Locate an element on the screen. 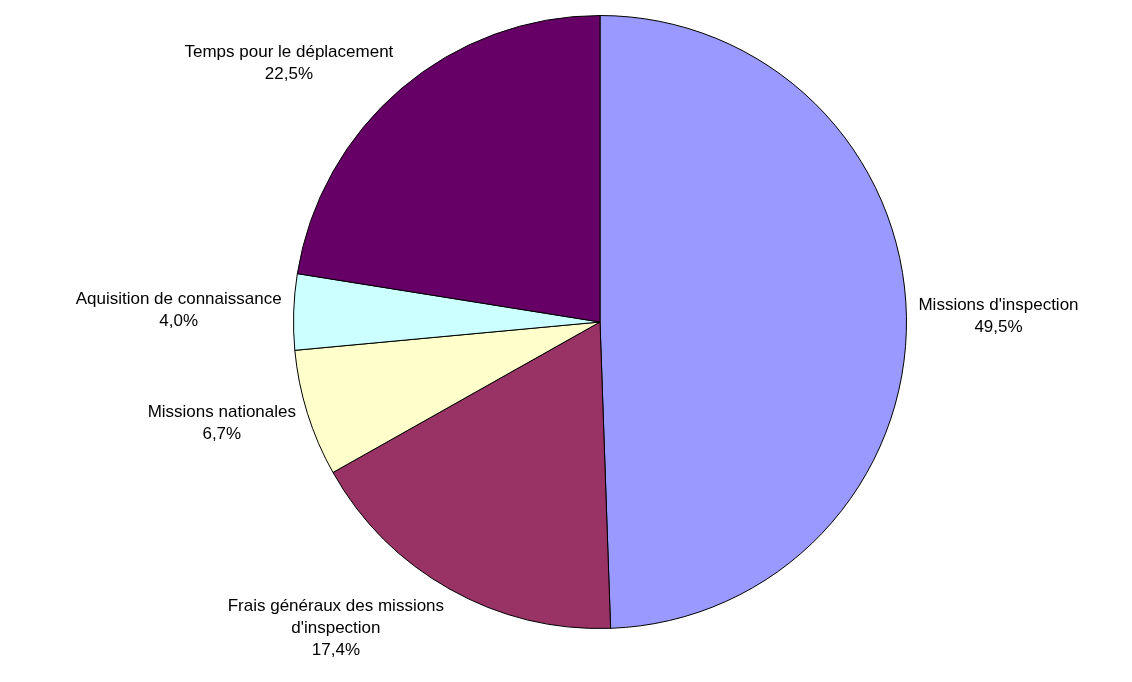 This screenshot has height=682, width=1132. data-label: 17,4% is located at coordinates (335, 650).